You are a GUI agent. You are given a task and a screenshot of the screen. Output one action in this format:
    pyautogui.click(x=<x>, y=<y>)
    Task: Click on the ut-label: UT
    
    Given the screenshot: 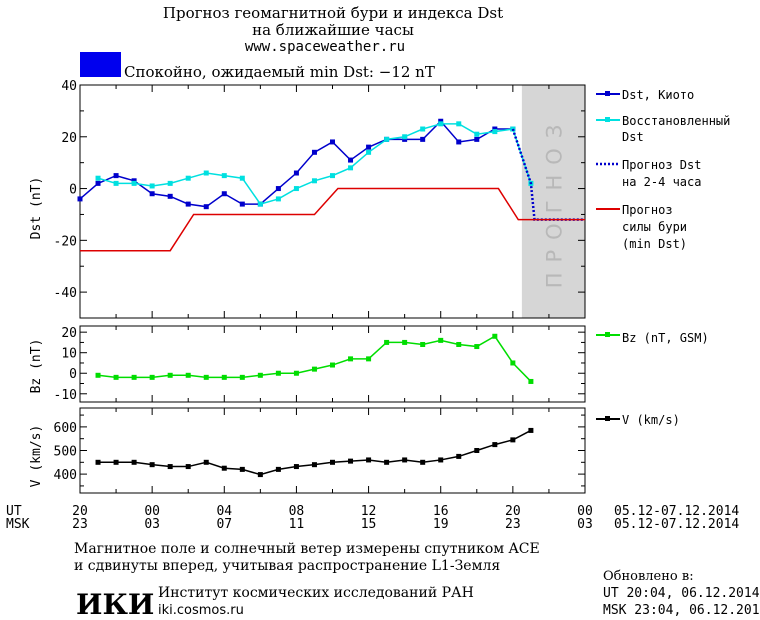 What is the action you would take?
    pyautogui.click(x=14, y=511)
    